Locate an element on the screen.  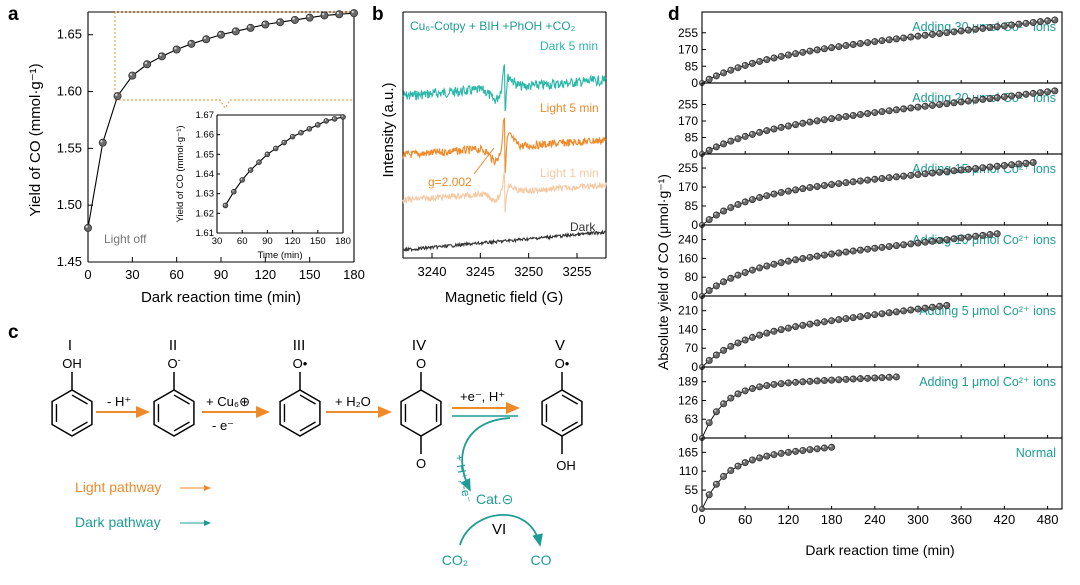
c-cat: Cat.⊝ is located at coordinates (494, 499).